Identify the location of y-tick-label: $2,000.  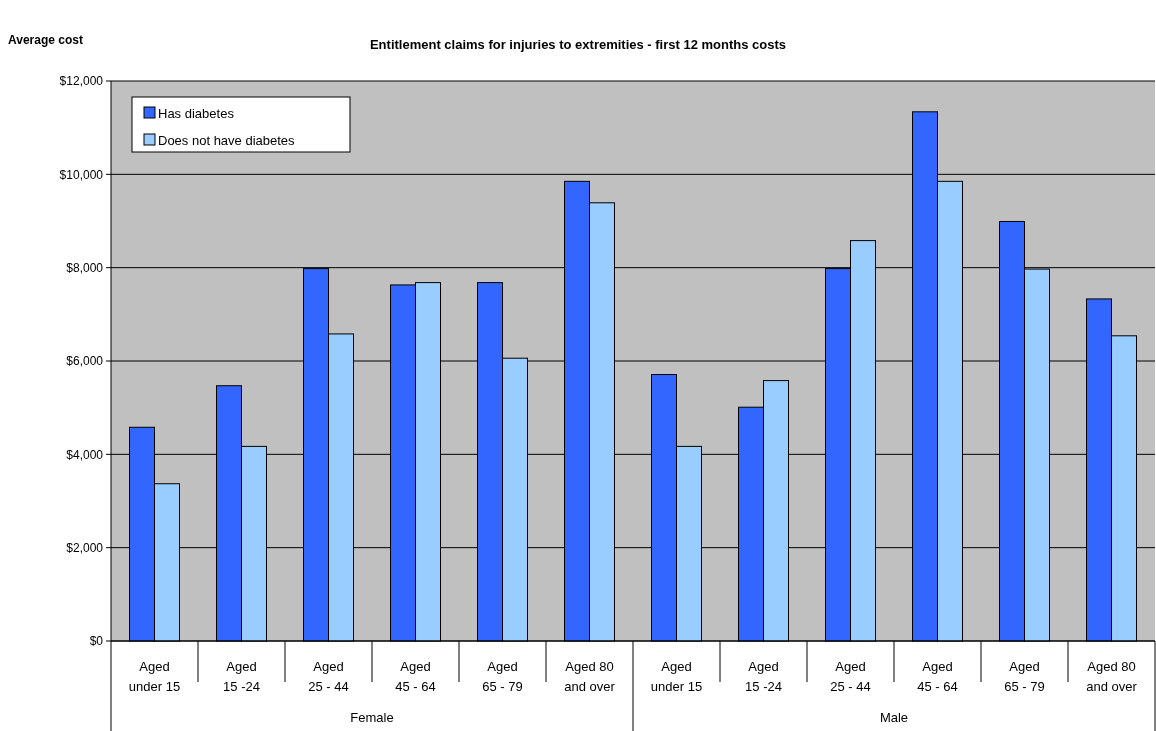
(85, 547).